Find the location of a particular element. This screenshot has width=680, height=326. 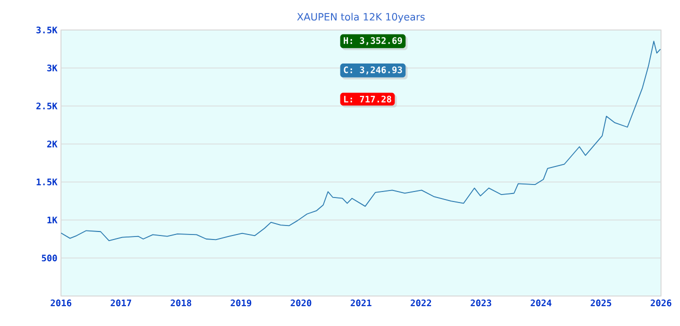

y-tick-label: 1.5K is located at coordinates (47, 182).